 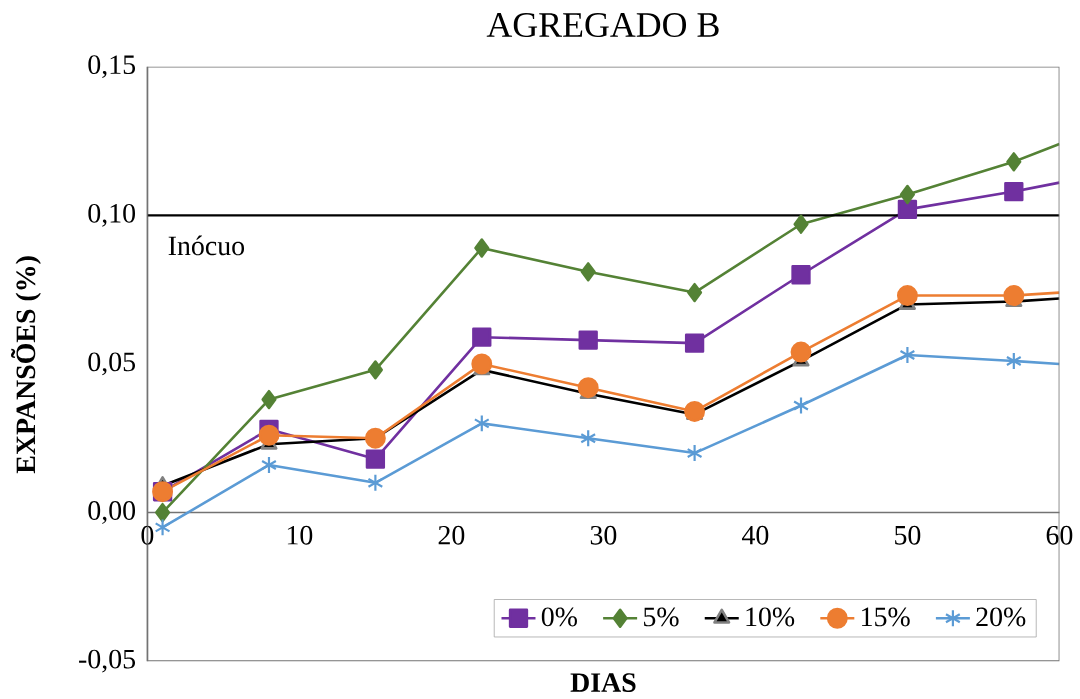 What do you see at coordinates (451, 535) in the screenshot?
I see `x-tick-label: 20` at bounding box center [451, 535].